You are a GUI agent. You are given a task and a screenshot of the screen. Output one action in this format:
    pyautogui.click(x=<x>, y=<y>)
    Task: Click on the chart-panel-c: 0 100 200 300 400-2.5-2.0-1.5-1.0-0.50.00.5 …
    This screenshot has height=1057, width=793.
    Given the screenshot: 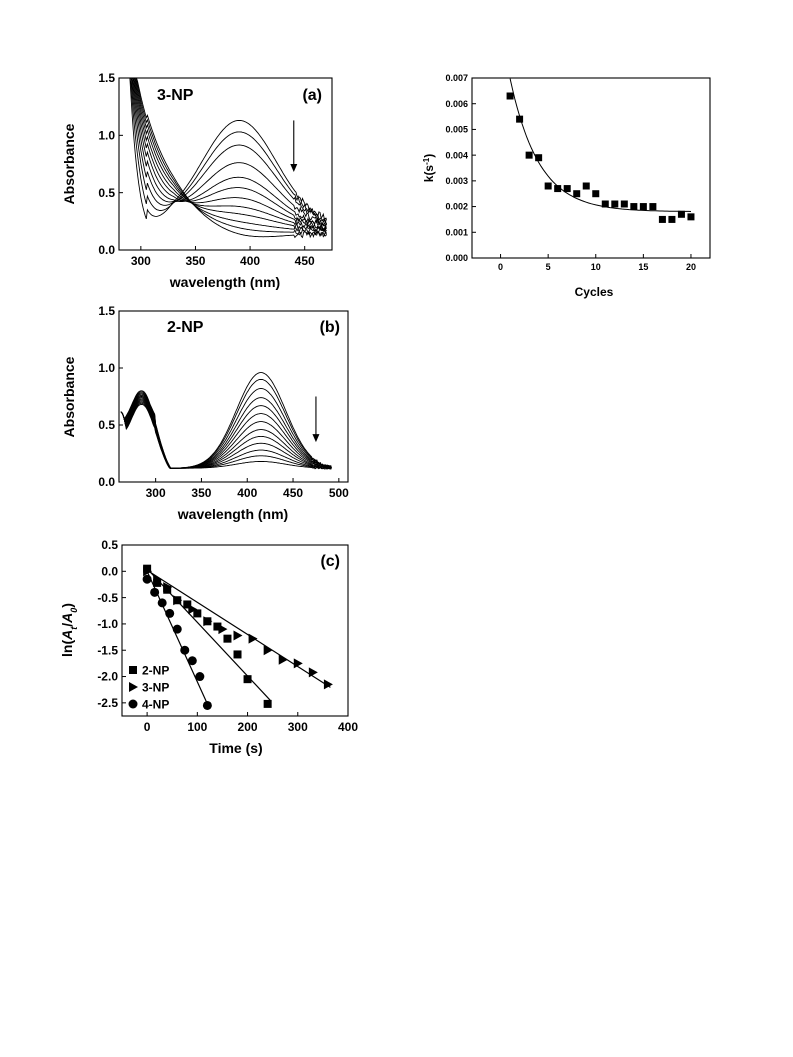 What is the action you would take?
    pyautogui.click(x=208, y=647)
    